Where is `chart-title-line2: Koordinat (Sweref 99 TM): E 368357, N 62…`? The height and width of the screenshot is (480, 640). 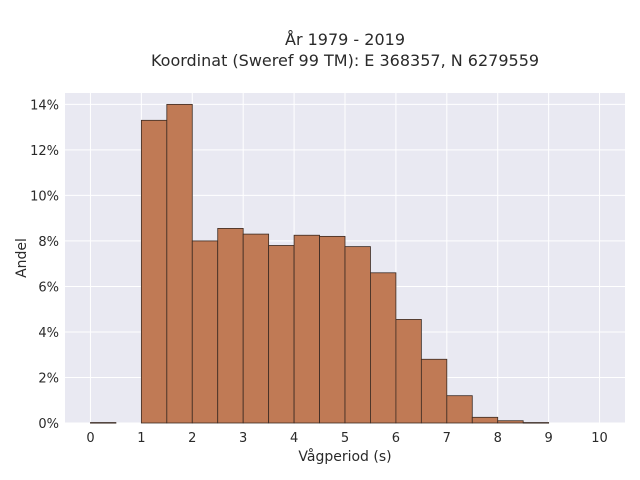 chart-title-line2: Koordinat (Sweref 99 TM): E 368357, N 62… is located at coordinates (345, 60).